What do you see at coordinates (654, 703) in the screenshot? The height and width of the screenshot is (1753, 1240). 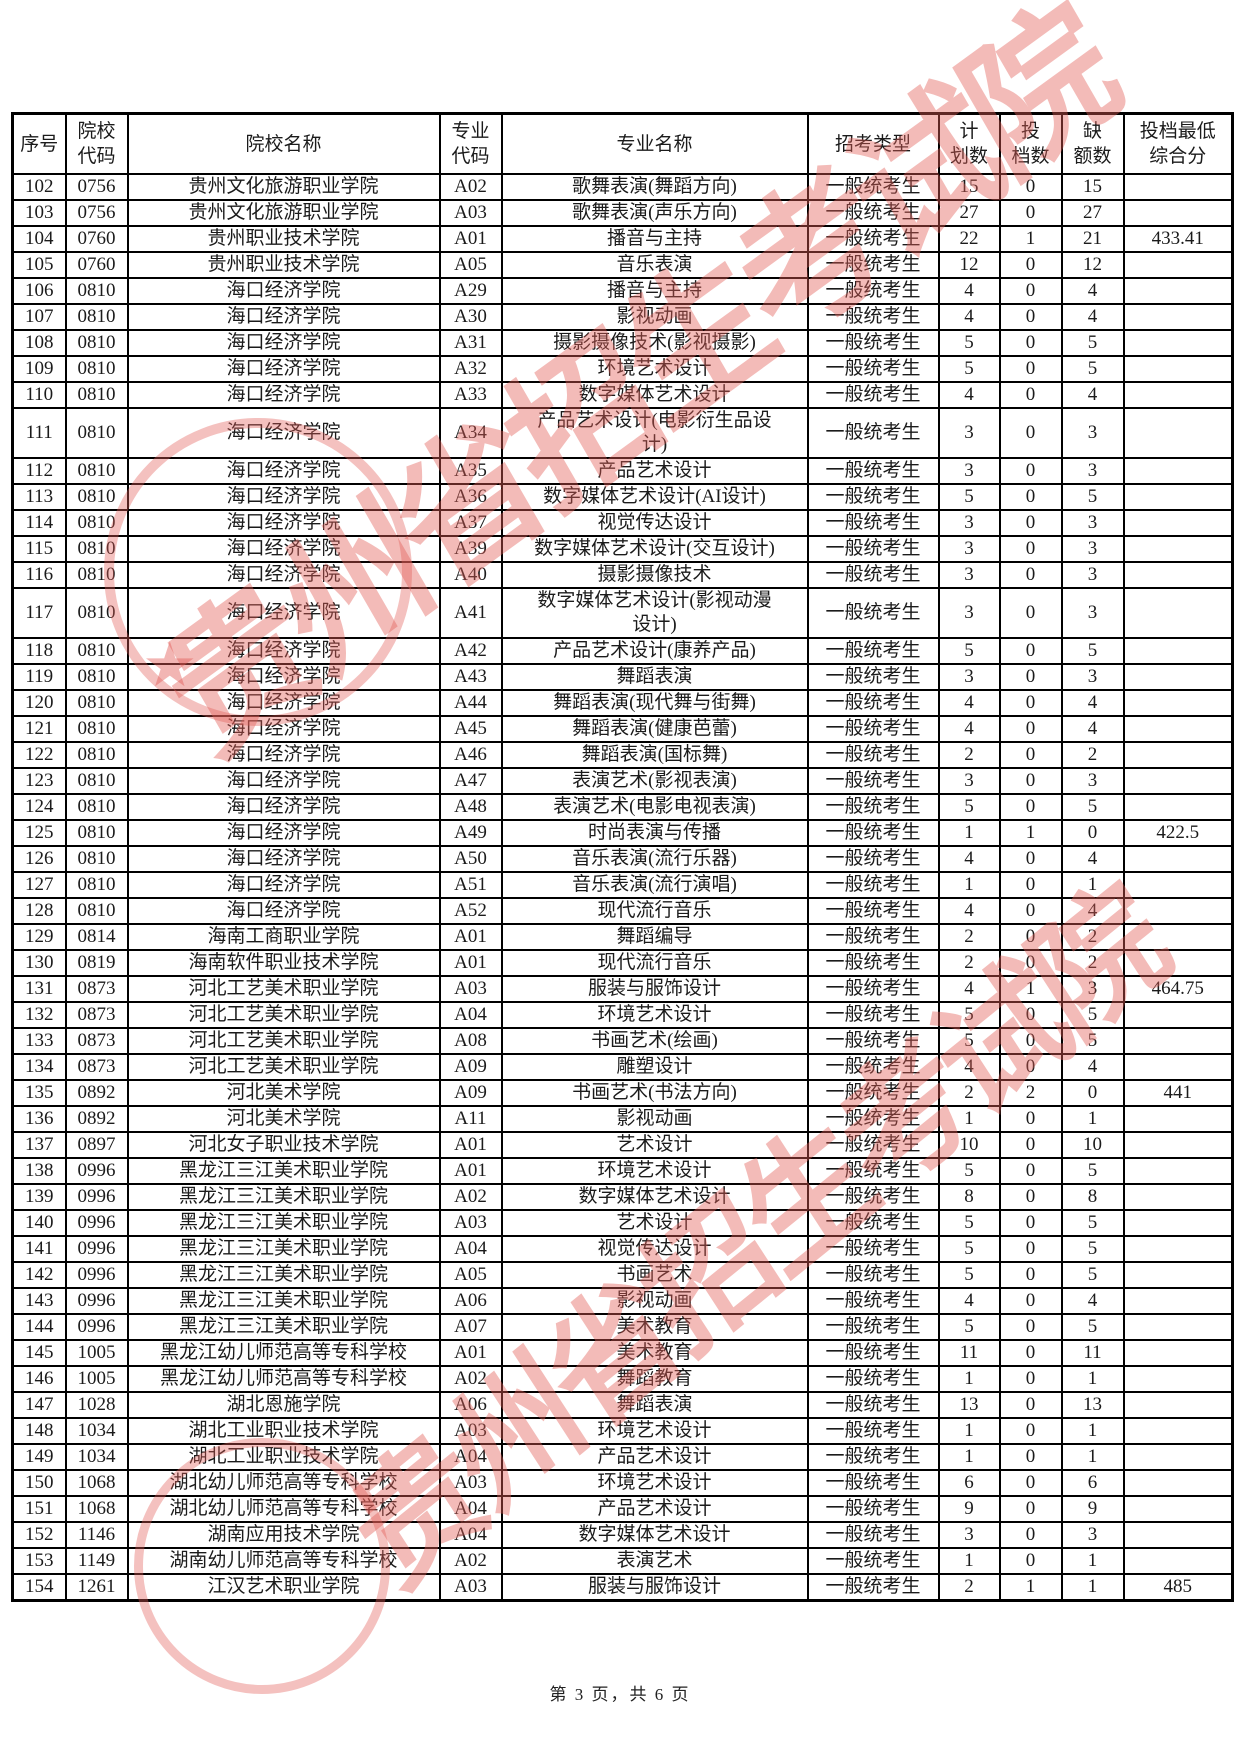 I see `cell-major-name: 舞蹈表演(现代舞与街舞)` at bounding box center [654, 703].